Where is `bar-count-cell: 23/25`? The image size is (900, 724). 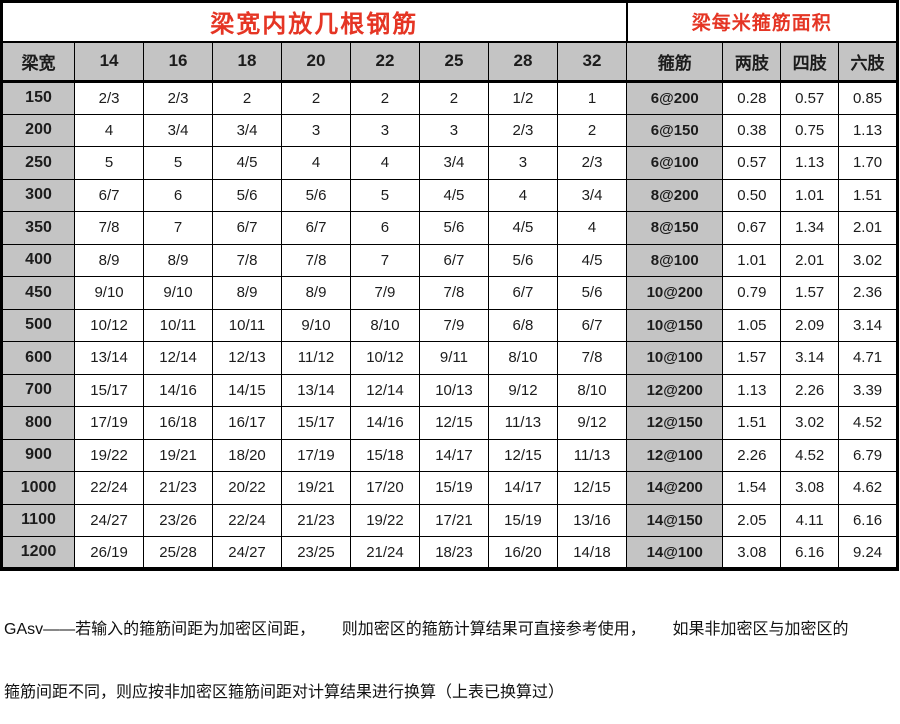
bar-count-cell: 23/25 is located at coordinates (316, 553).